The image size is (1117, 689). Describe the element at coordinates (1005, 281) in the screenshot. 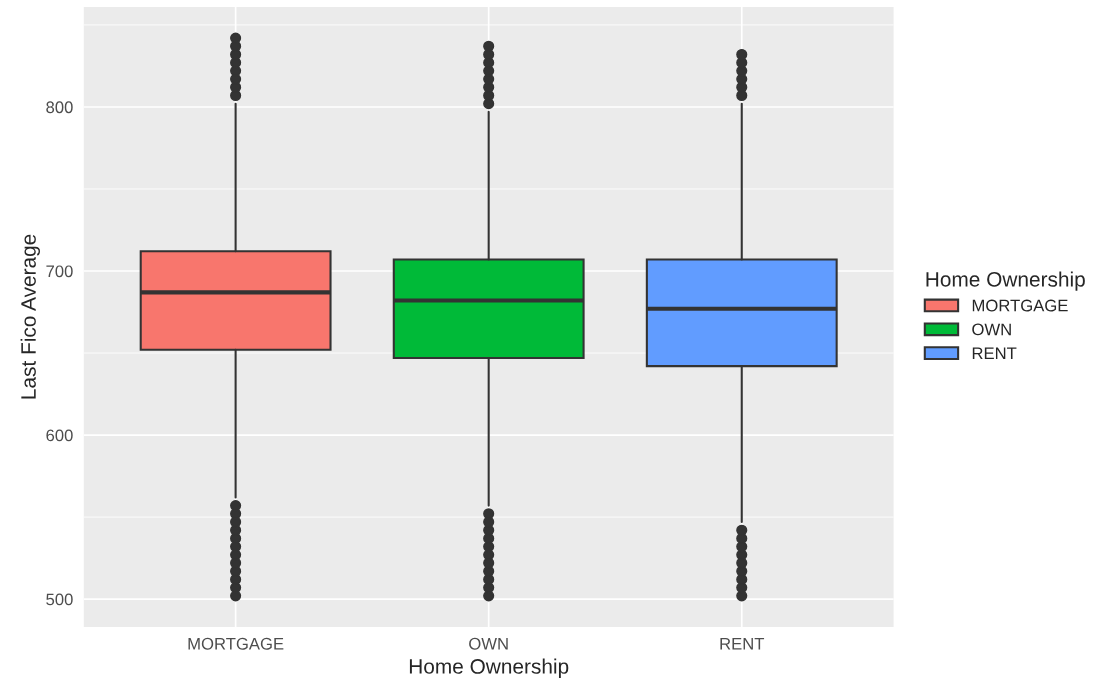

I see `legend-title: Home Ownership` at that location.